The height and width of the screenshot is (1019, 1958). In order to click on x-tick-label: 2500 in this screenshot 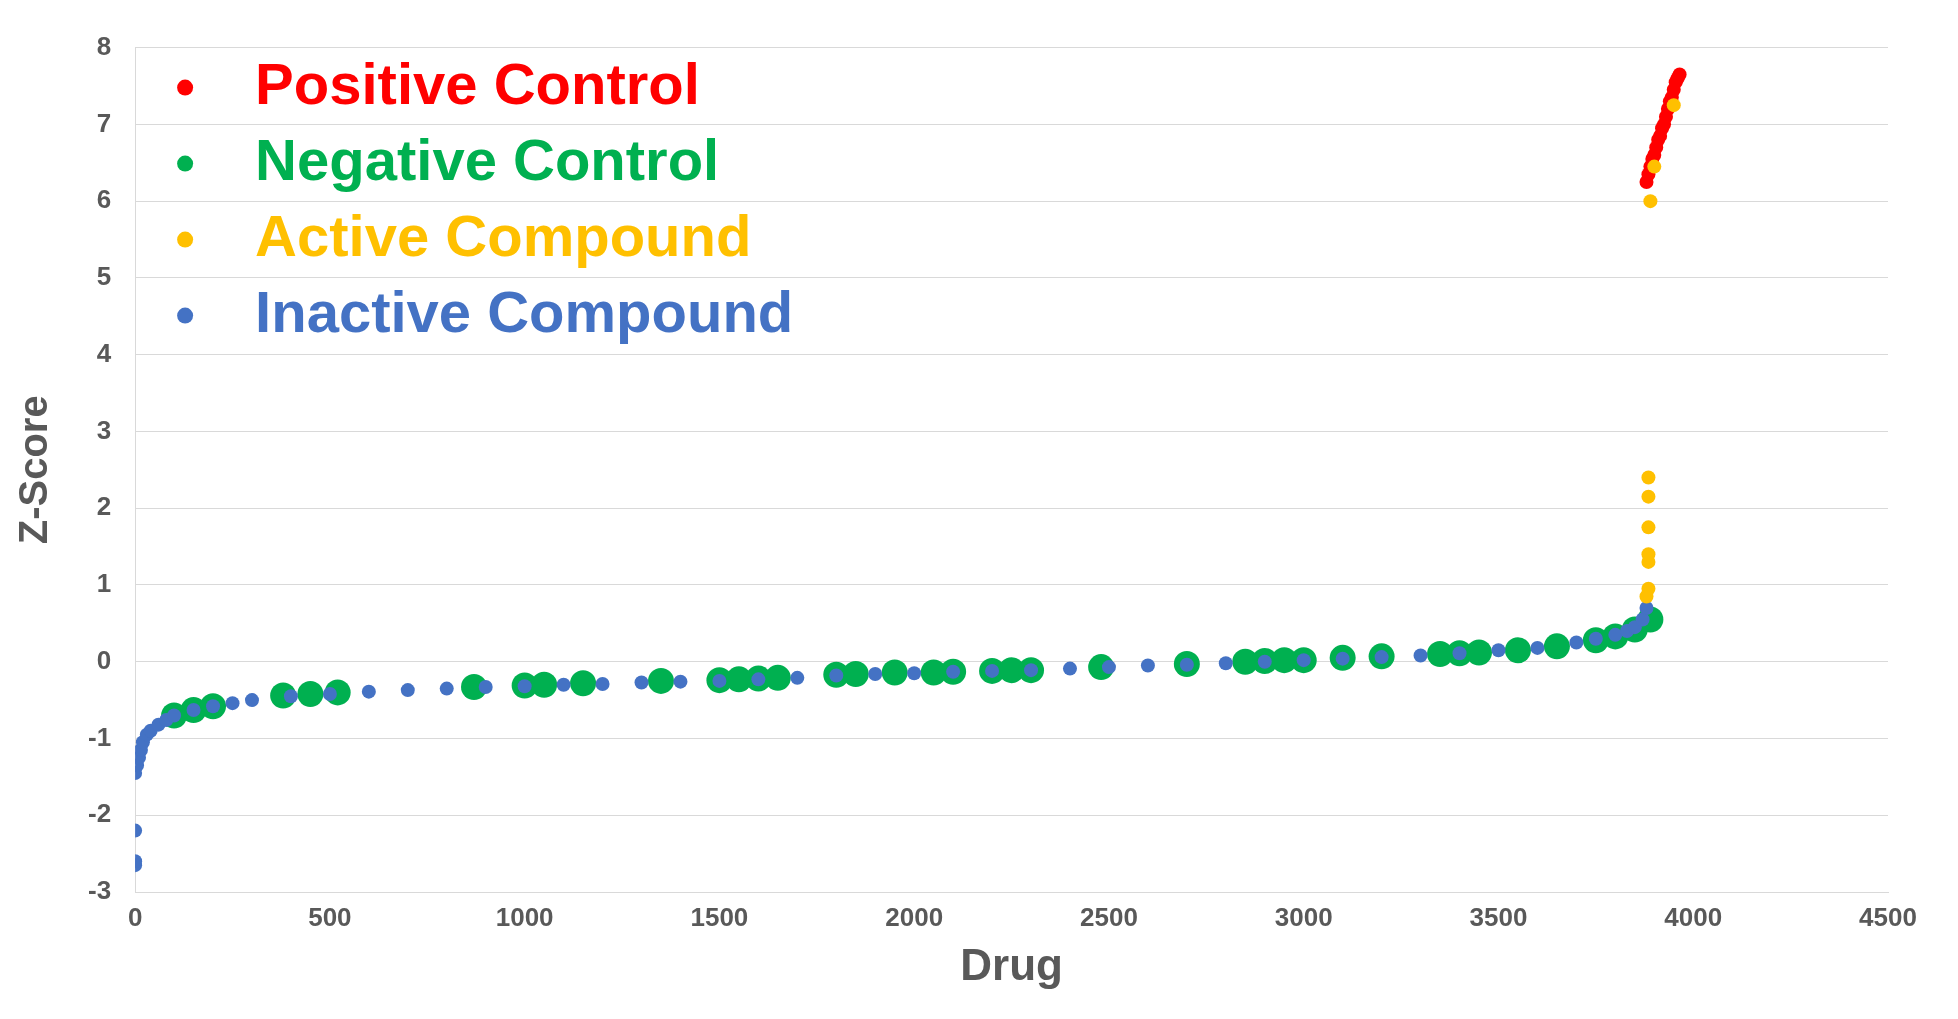, I will do `click(1109, 916)`.